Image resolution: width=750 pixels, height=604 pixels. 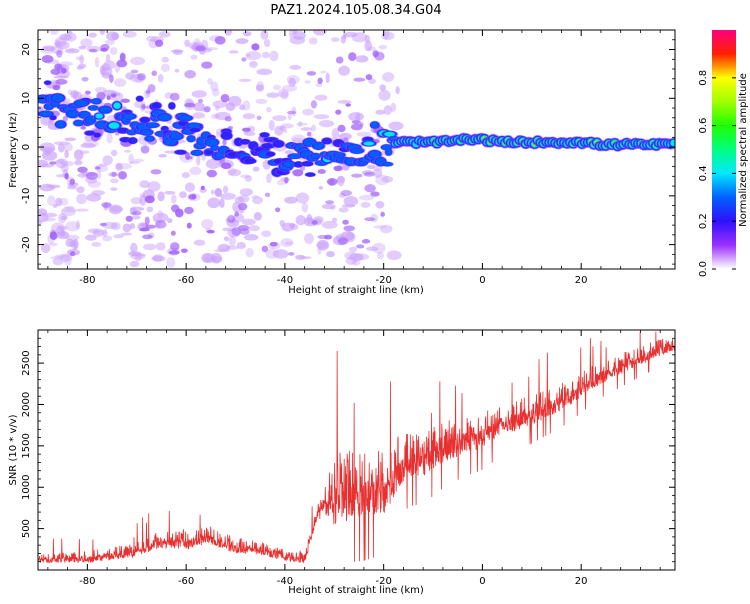 What do you see at coordinates (482, 280) in the screenshot?
I see `spectrogram-x-tick-label: 0` at bounding box center [482, 280].